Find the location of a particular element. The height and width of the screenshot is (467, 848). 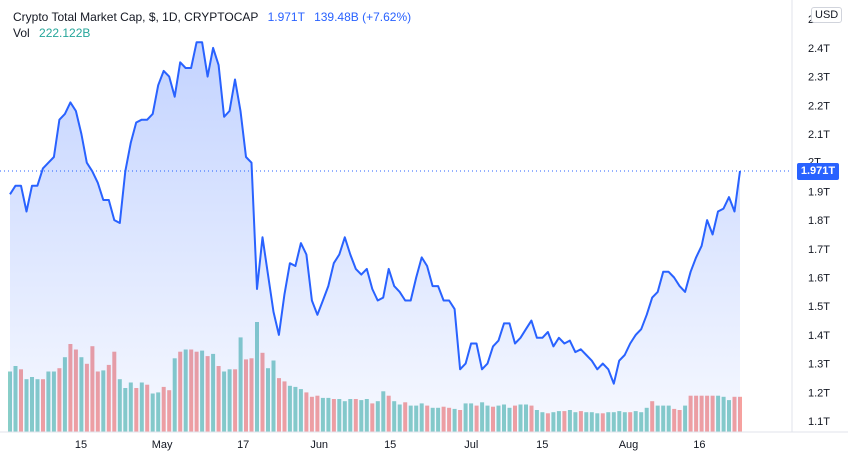

x-tick-label: 17 is located at coordinates (243, 445).